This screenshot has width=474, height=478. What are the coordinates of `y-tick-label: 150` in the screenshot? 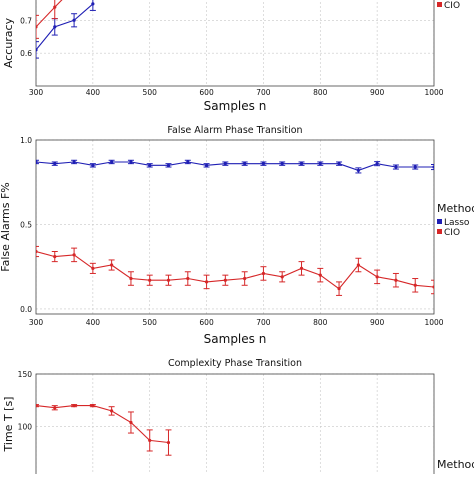 It's located at (25, 374).